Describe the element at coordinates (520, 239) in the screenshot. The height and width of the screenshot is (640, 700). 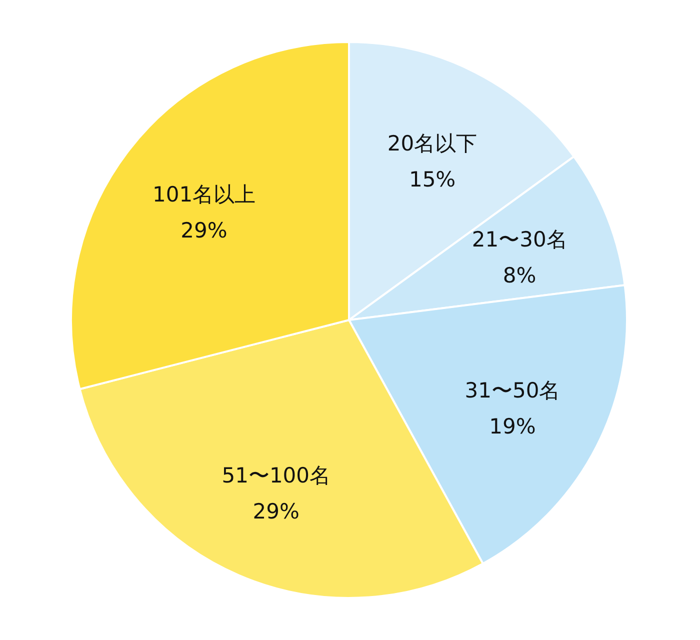
I see `slice-label: 21〜30名` at that location.